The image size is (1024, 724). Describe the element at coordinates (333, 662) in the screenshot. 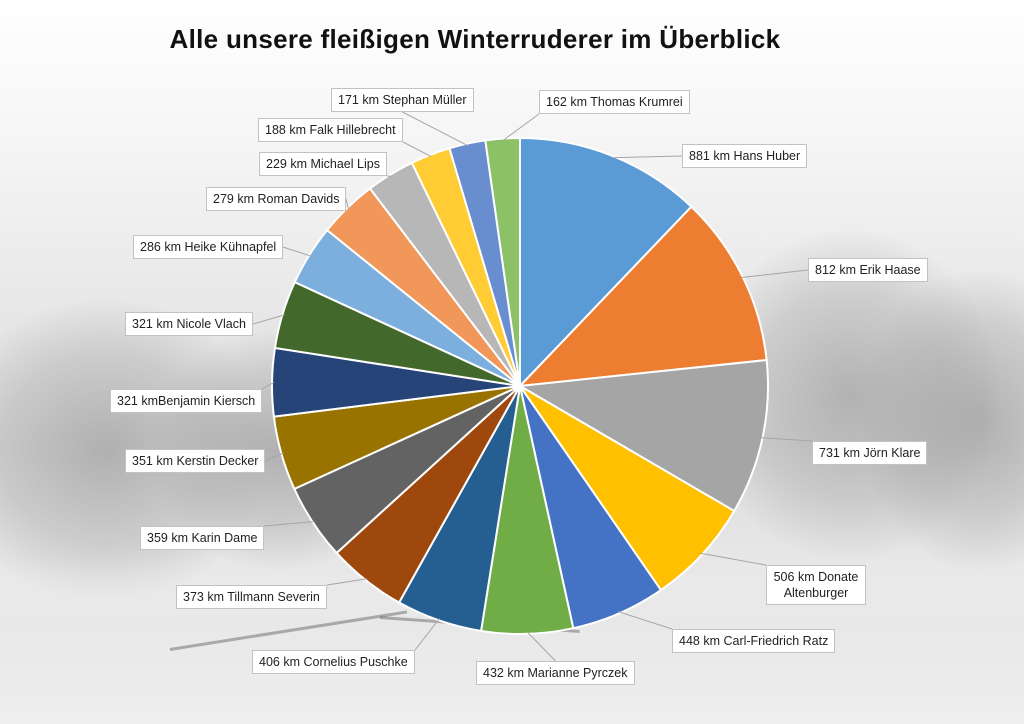

I see `data-label-7: 406 km Cornelius Puschke` at that location.